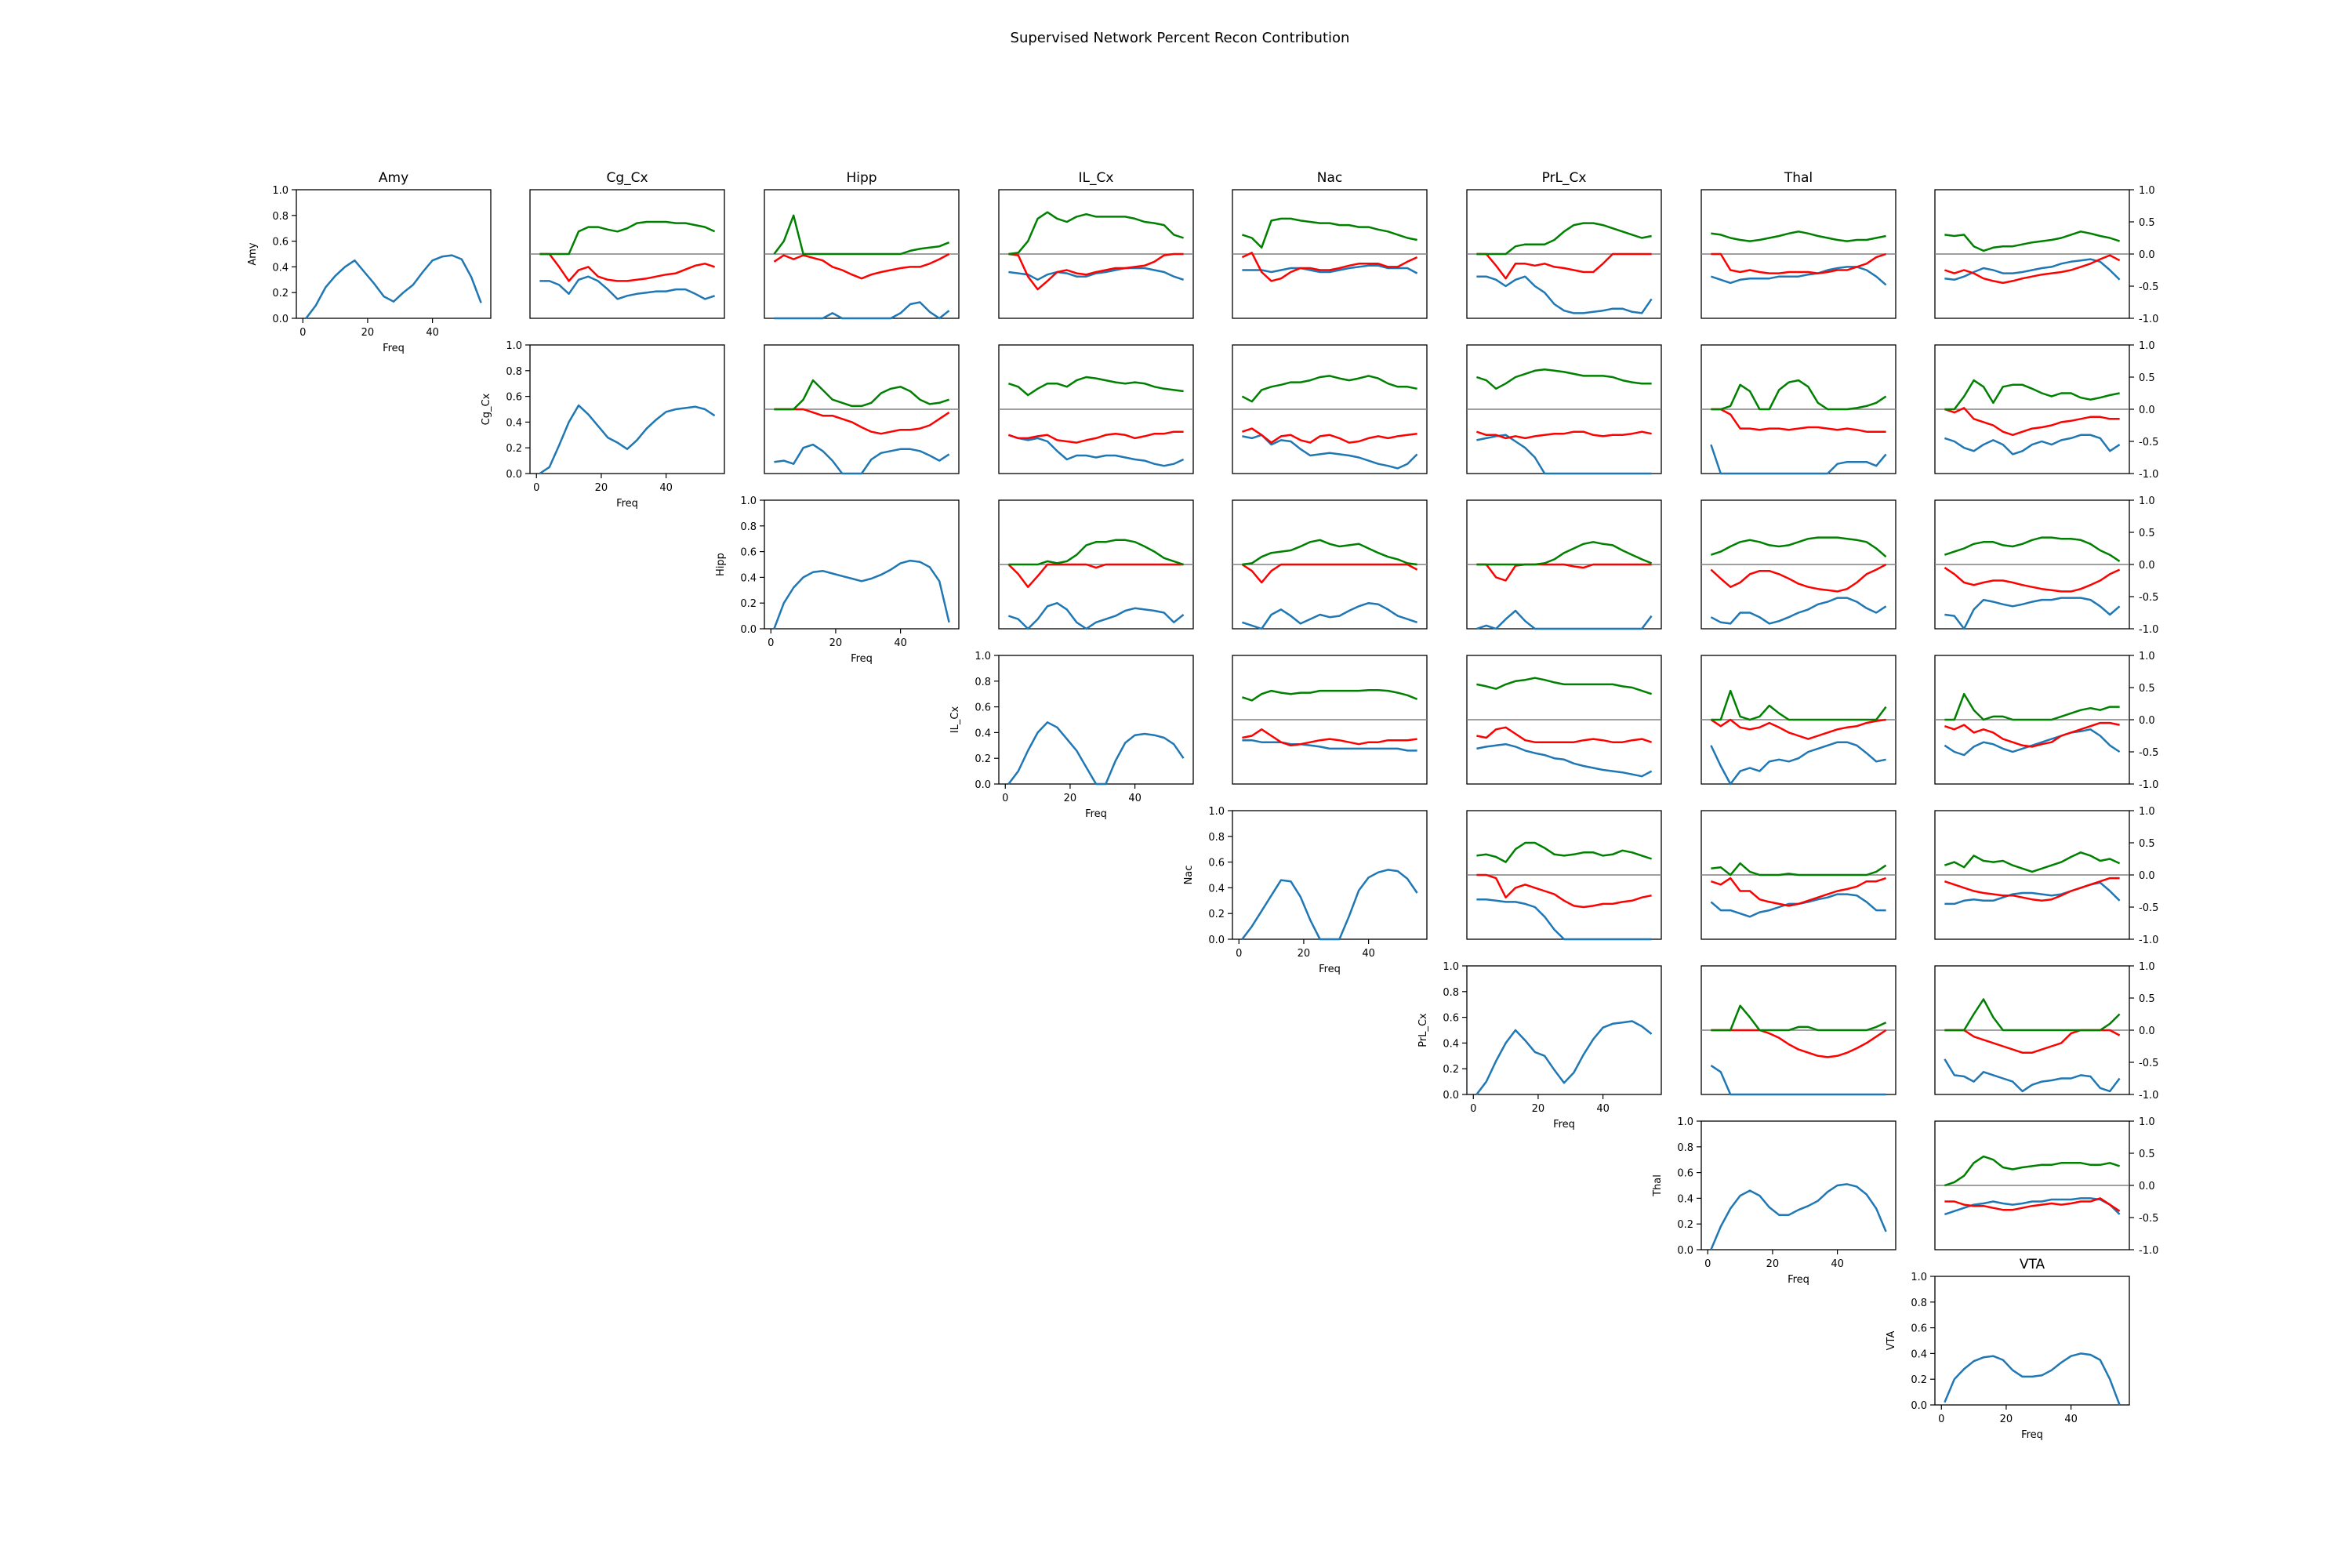 Image resolution: width=2352 pixels, height=1568 pixels. What do you see at coordinates (1798, 875) in the screenshot?
I see `pair-panel-nac-thal` at bounding box center [1798, 875].